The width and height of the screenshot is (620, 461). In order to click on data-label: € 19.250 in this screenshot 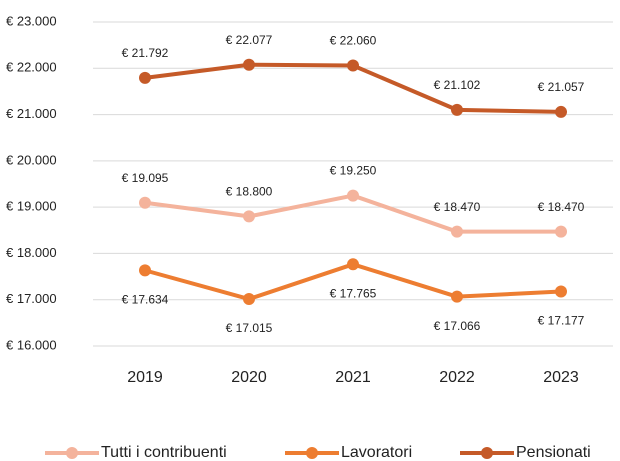, I will do `click(353, 171)`.